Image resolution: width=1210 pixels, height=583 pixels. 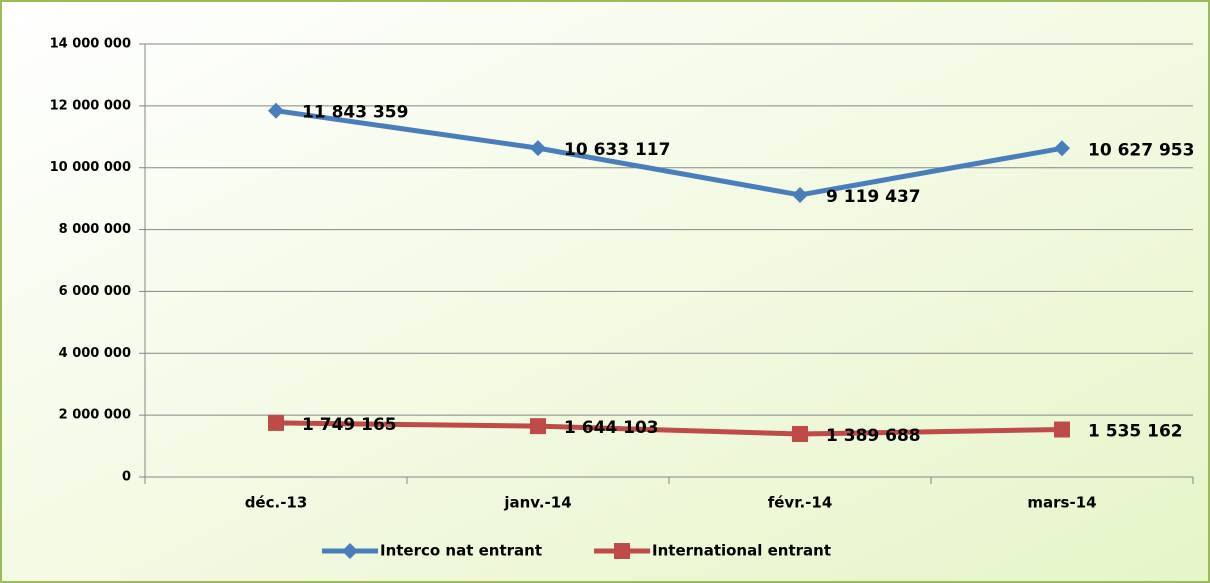 I want to click on data-label: 1 644 103, so click(x=611, y=428).